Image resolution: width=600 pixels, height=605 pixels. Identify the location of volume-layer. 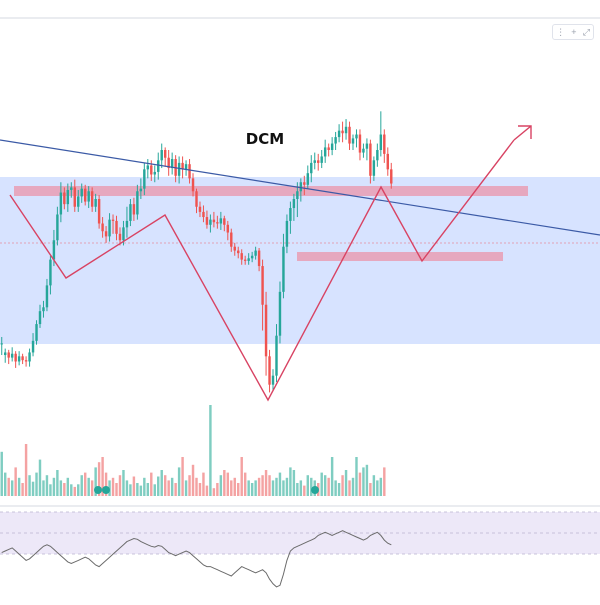
(193, 450).